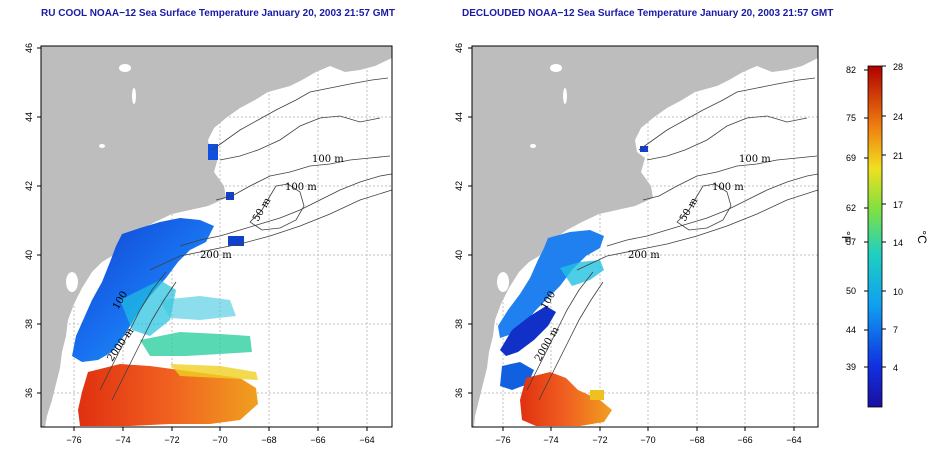 This screenshot has width=950, height=475. What do you see at coordinates (922, 237) in the screenshot?
I see `celsius-unit-label: °C` at bounding box center [922, 237].